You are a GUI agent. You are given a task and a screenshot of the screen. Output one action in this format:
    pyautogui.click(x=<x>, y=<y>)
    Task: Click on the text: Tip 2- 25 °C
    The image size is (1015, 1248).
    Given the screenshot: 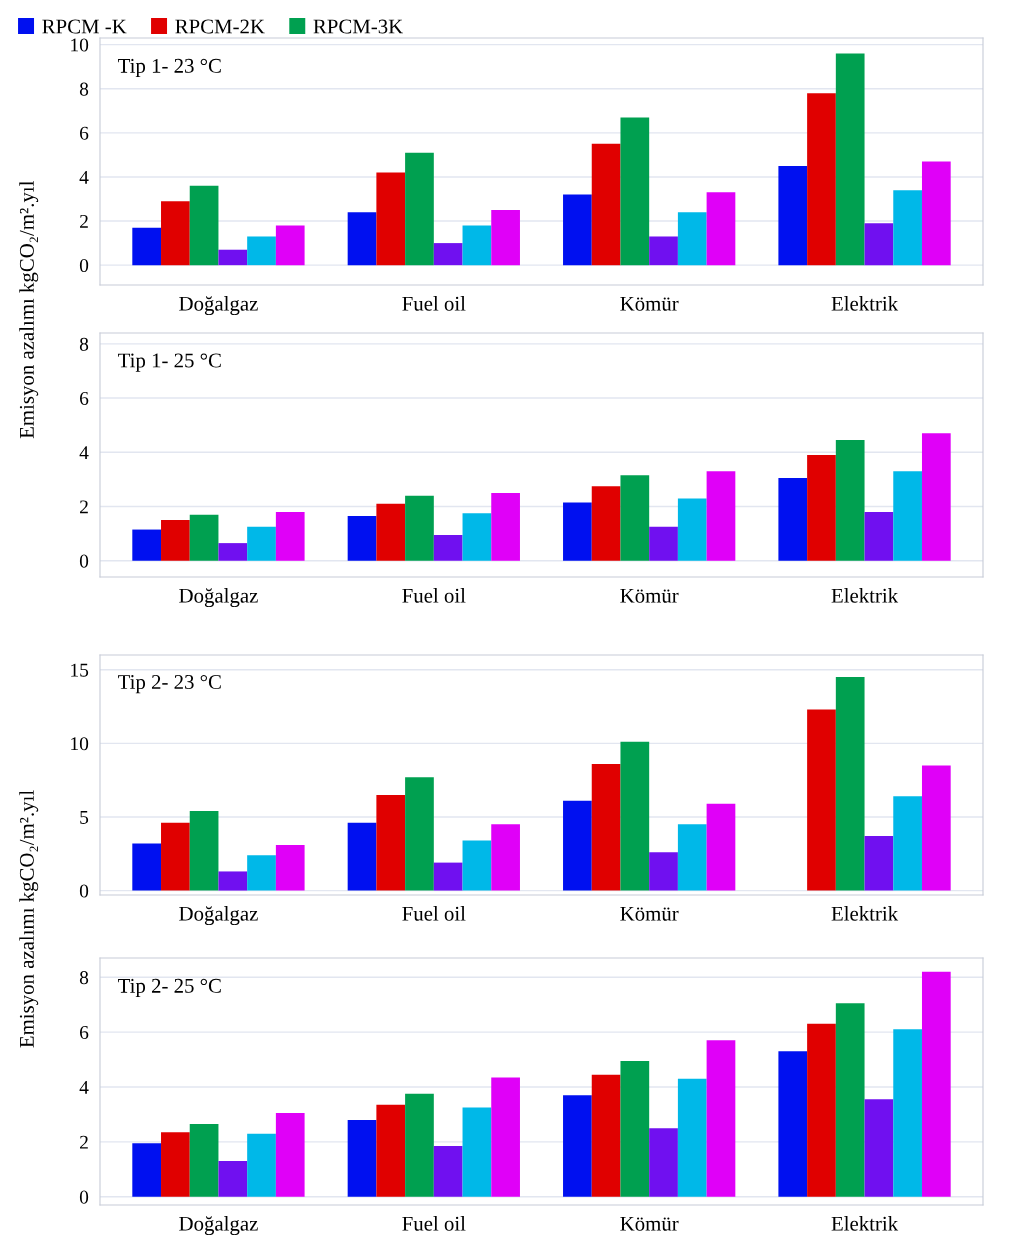 What is the action you would take?
    pyautogui.click(x=169, y=988)
    